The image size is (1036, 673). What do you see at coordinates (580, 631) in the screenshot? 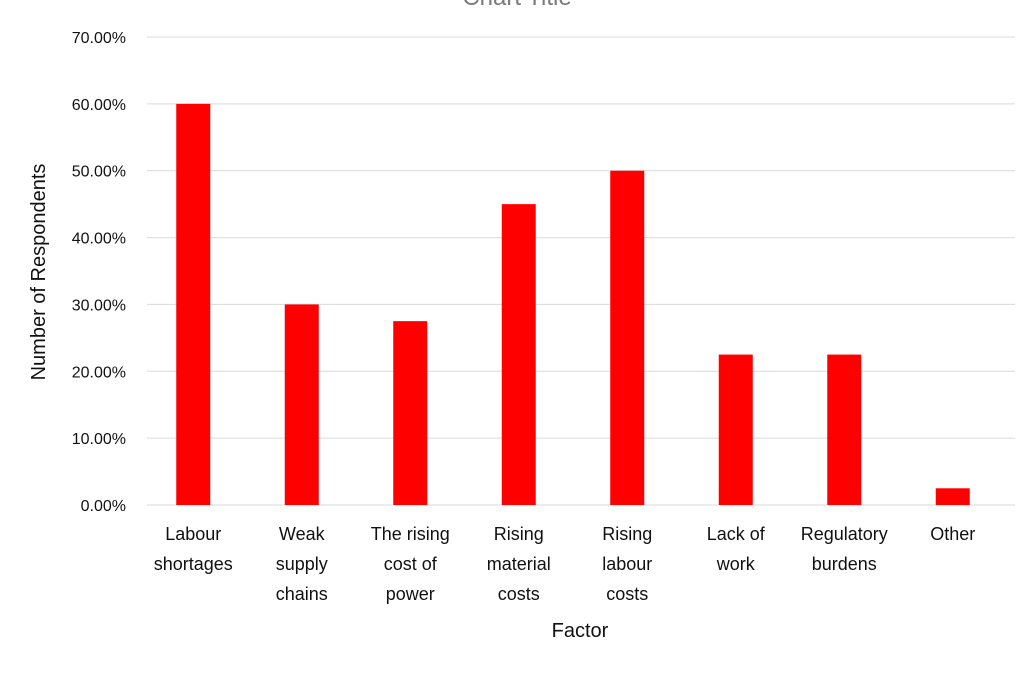
I see `x-axis-title: Factor` at bounding box center [580, 631].